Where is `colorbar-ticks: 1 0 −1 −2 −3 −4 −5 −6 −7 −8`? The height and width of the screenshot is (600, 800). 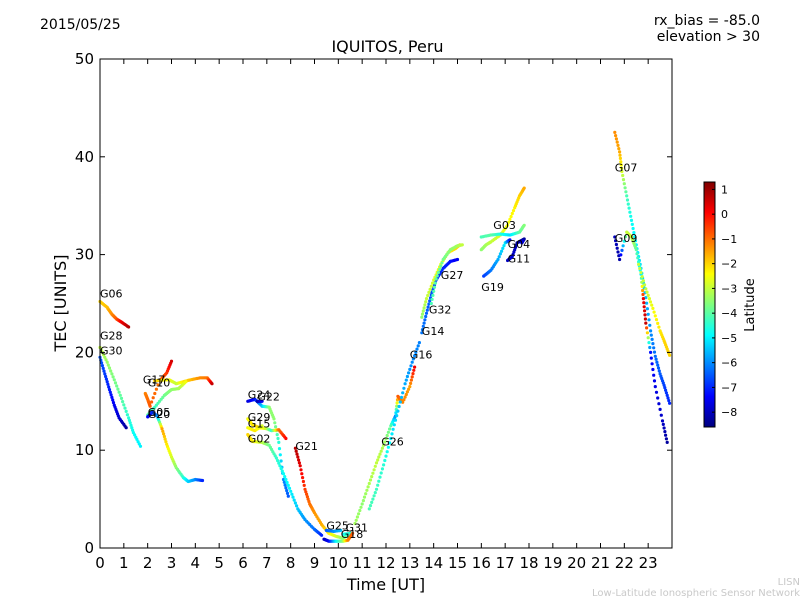 colorbar-ticks: 1 0 −1 −2 −3 −4 −5 −6 −7 −8 is located at coordinates (724, 301).